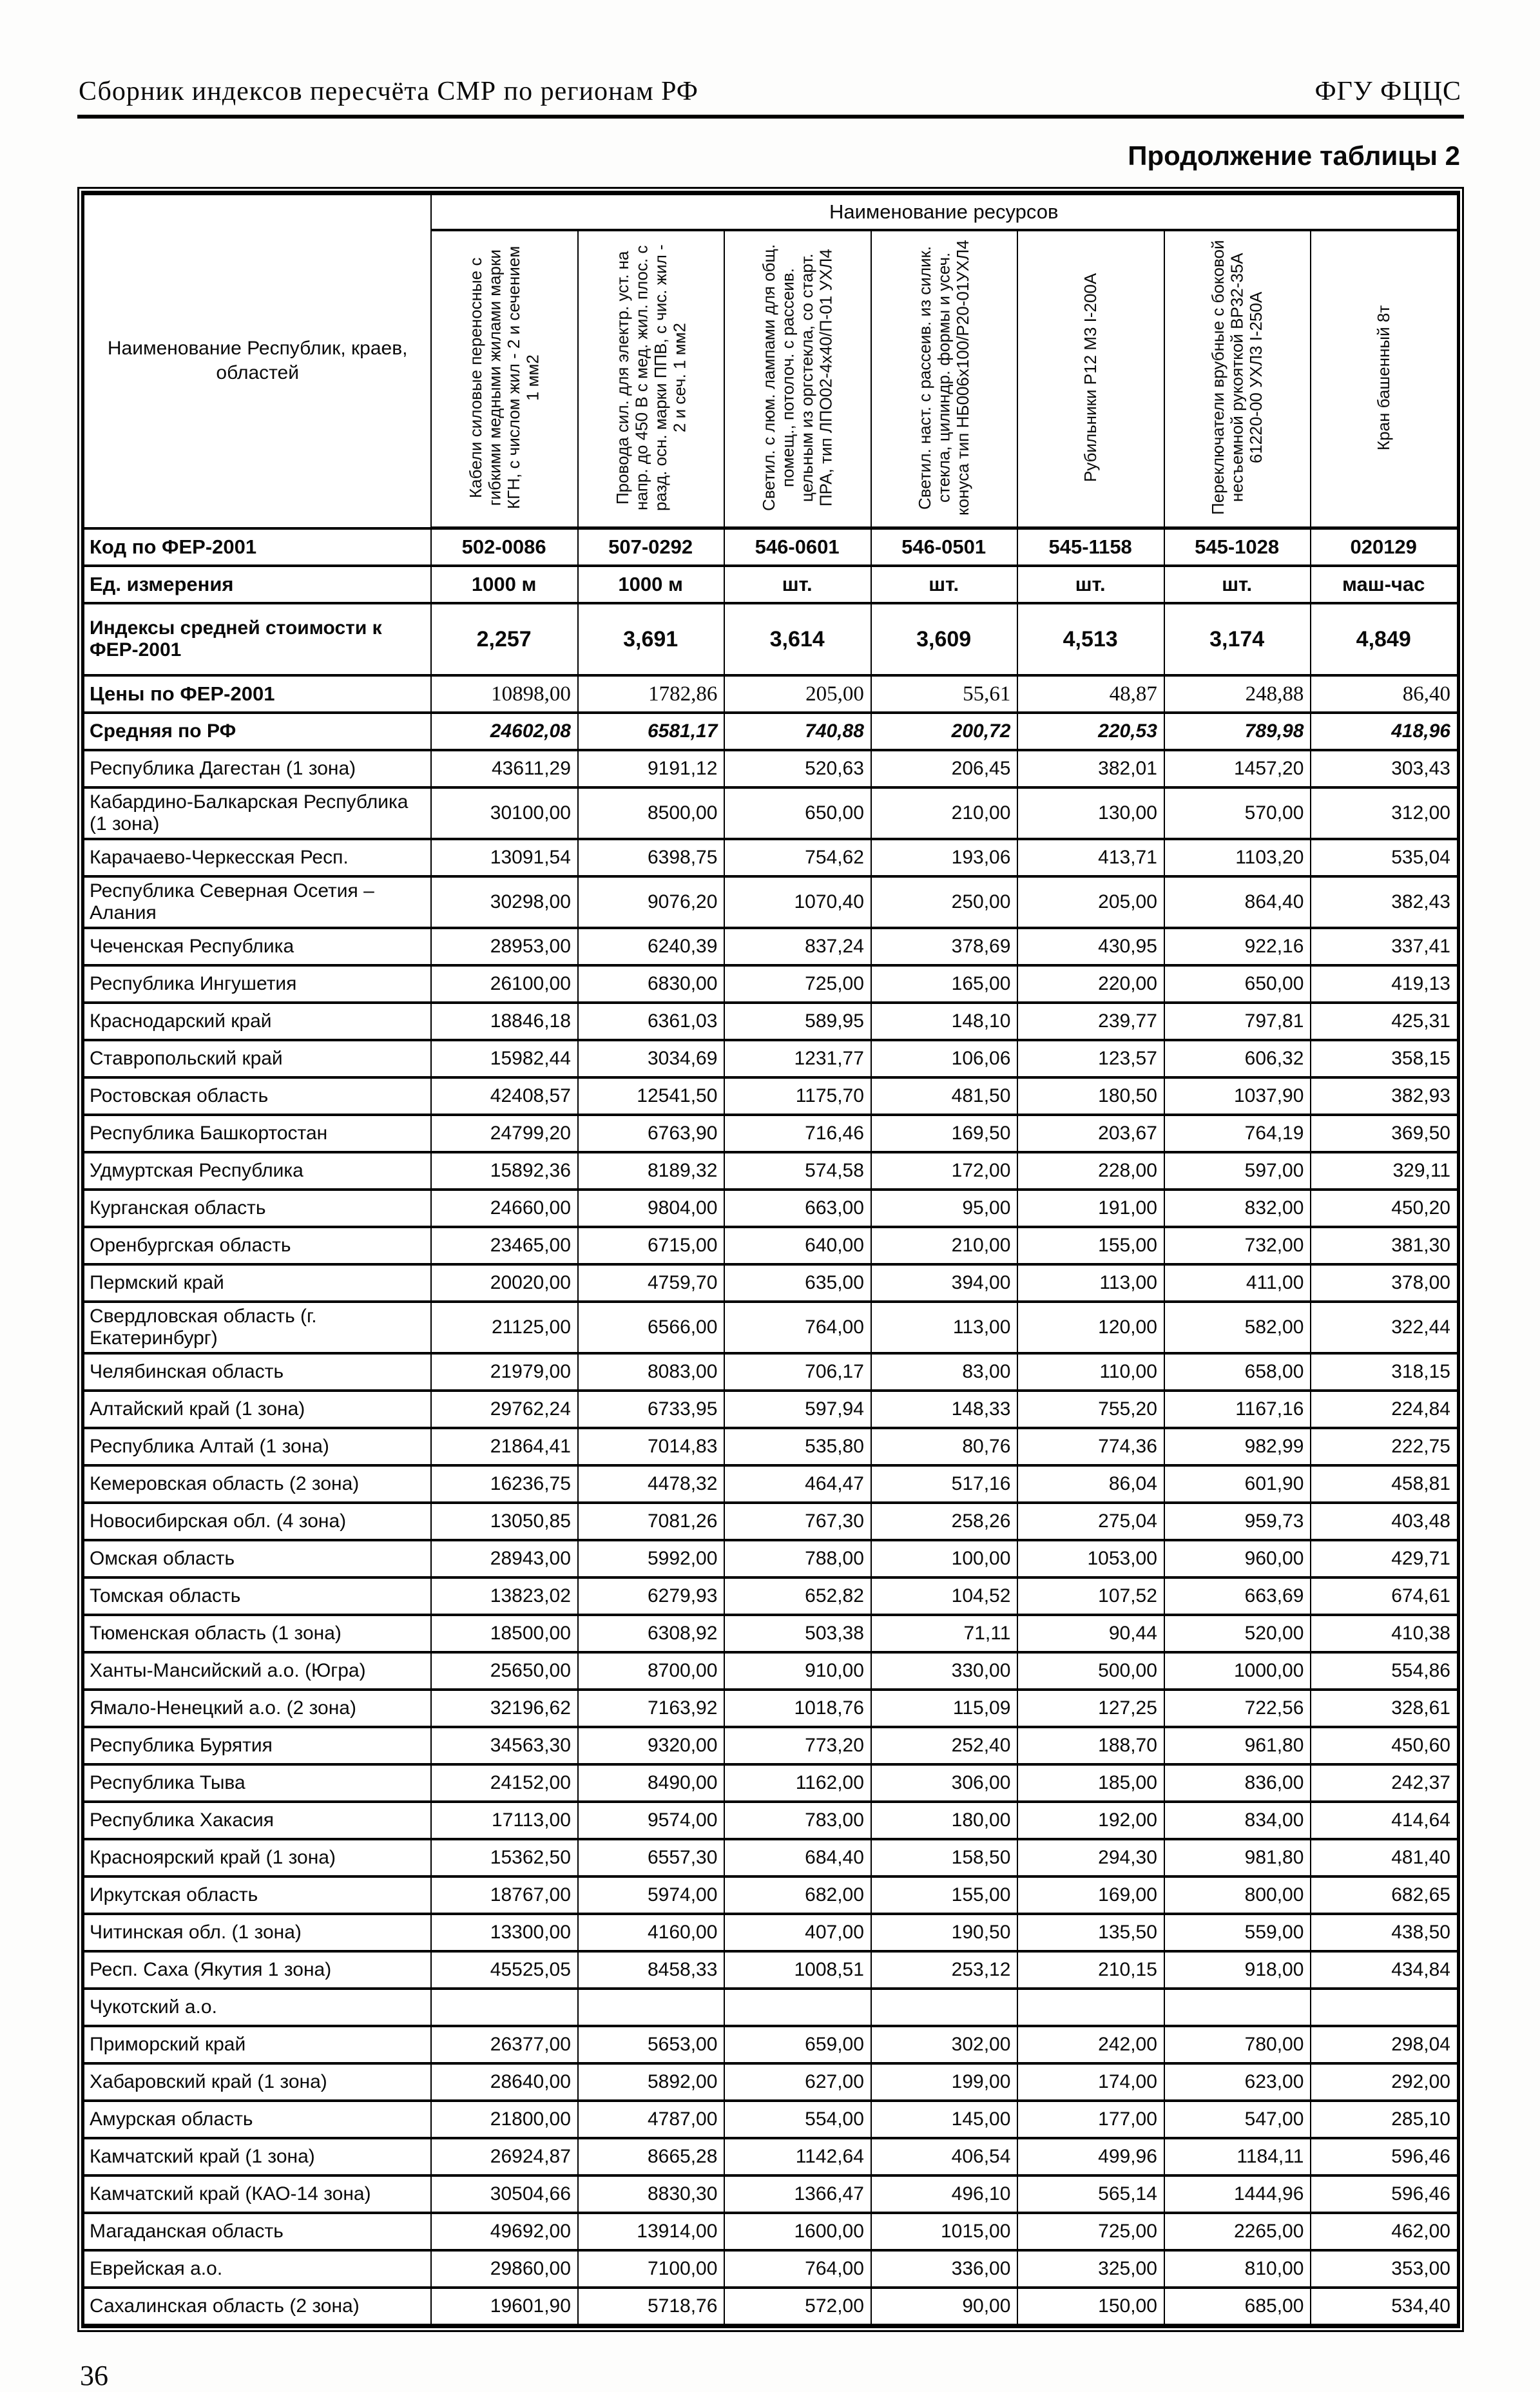 The height and width of the screenshot is (2392, 1540). Describe the element at coordinates (1237, 1746) in the screenshot. I see `value-cell: 961,80` at that location.